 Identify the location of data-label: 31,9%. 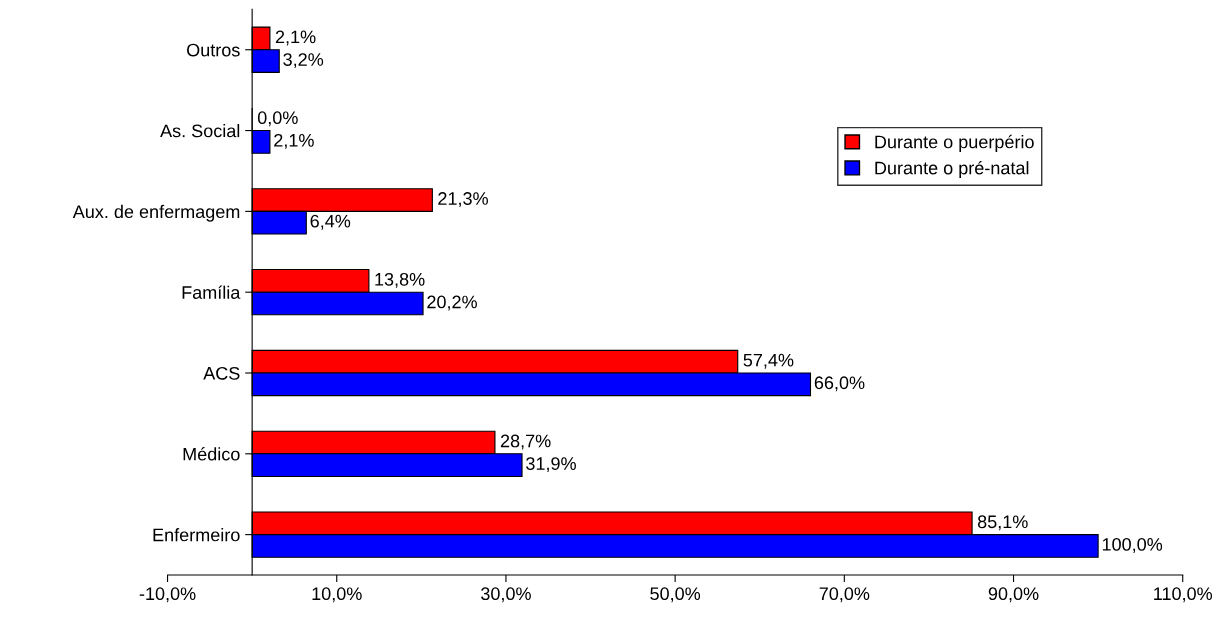
(551, 465).